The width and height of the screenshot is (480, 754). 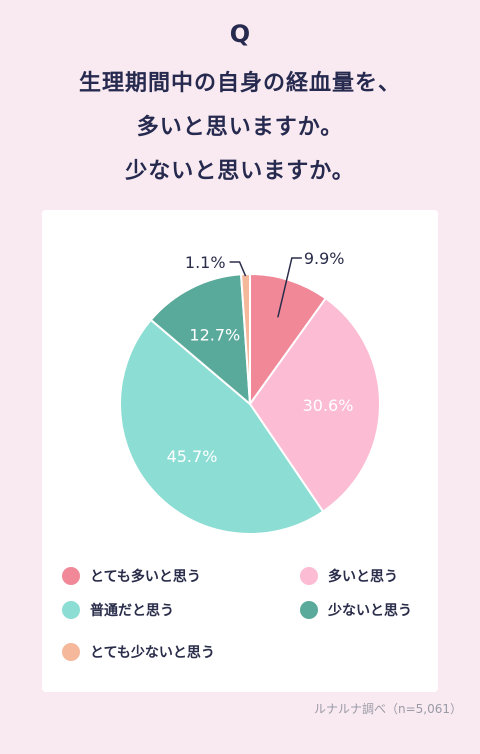 I want to click on legend-label: 少ないと思う, so click(x=370, y=611).